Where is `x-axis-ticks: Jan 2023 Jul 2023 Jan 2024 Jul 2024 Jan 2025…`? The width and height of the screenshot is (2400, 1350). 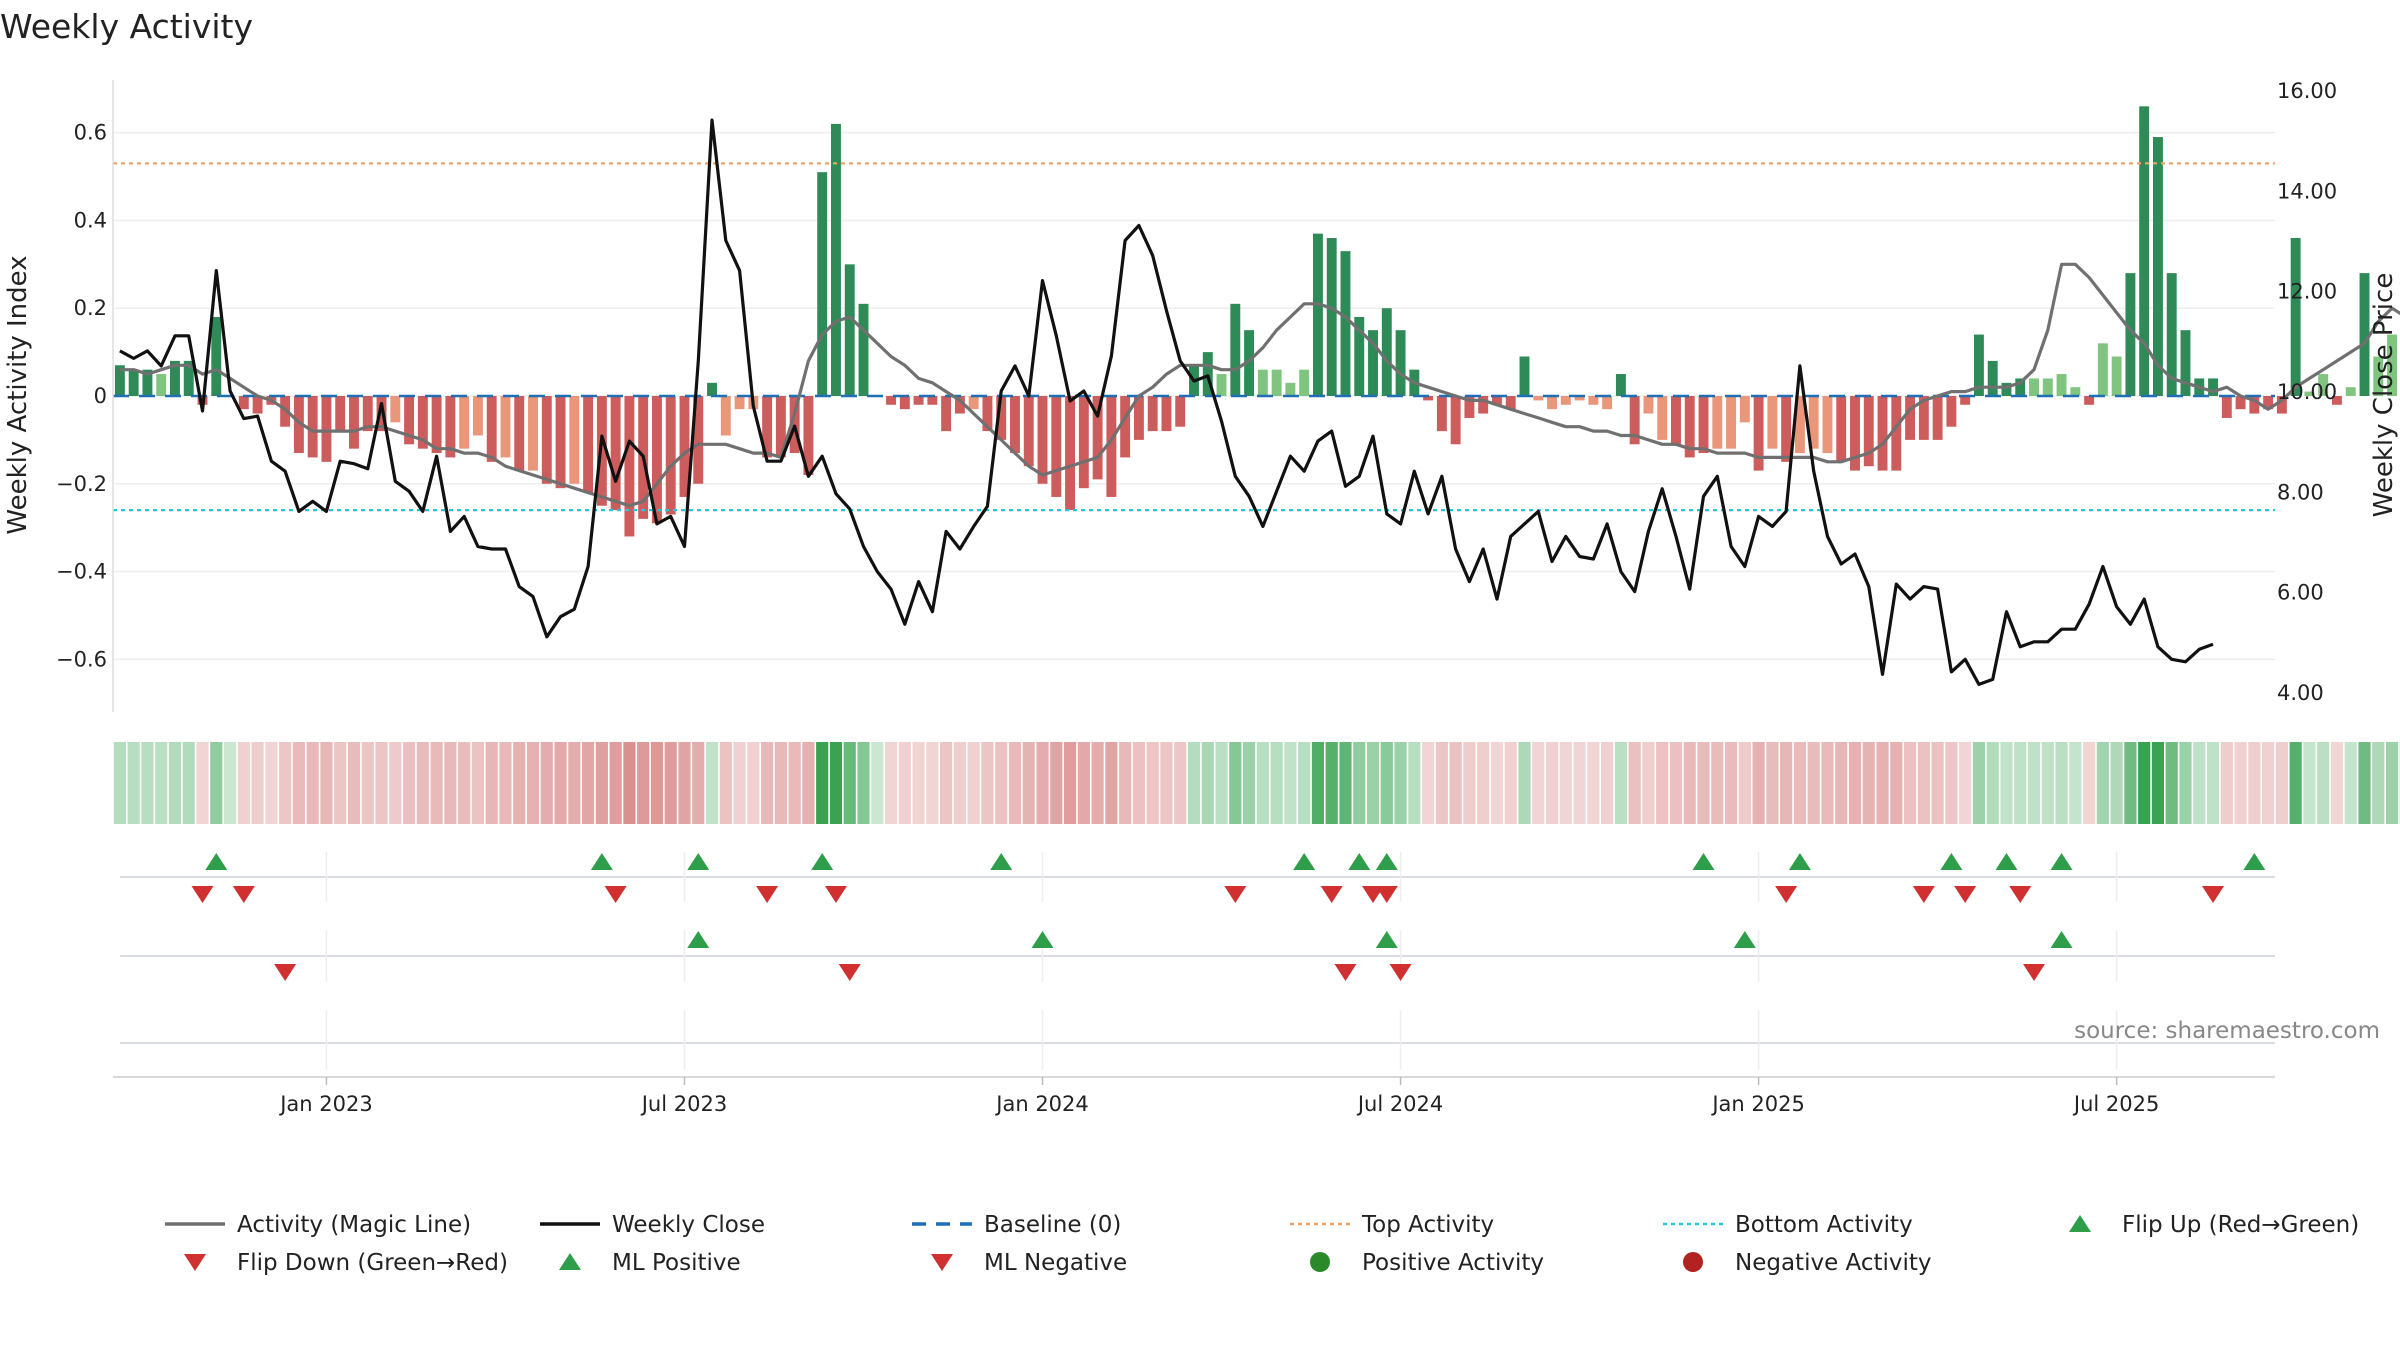
x-axis-ticks: Jan 2023 Jul 2023 Jan 2024 Jul 2024 Jan 2025… is located at coordinates (1218, 1096).